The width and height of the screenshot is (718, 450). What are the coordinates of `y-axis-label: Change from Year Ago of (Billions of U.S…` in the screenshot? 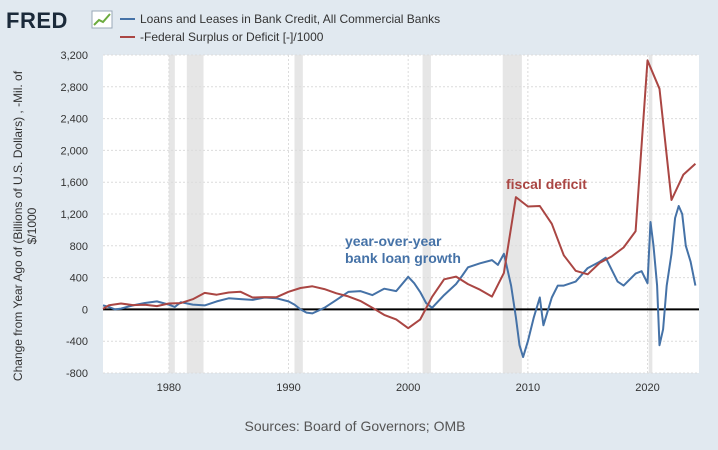 It's located at (25, 225).